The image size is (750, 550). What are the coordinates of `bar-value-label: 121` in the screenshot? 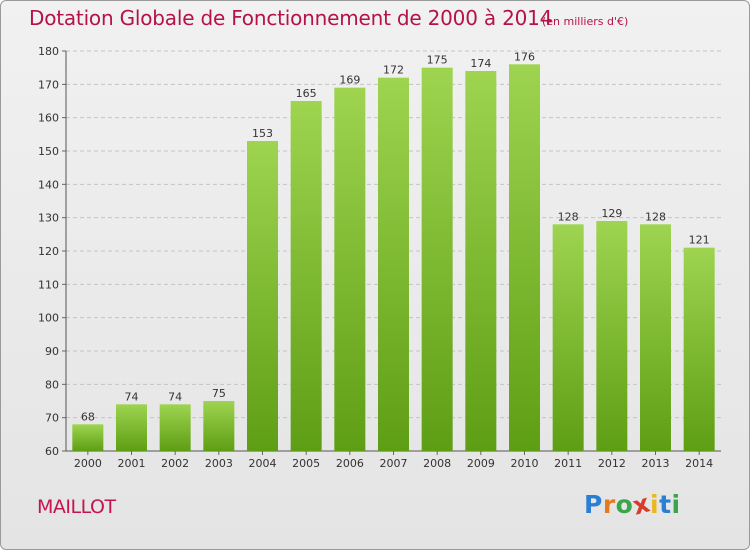 It's located at (699, 240).